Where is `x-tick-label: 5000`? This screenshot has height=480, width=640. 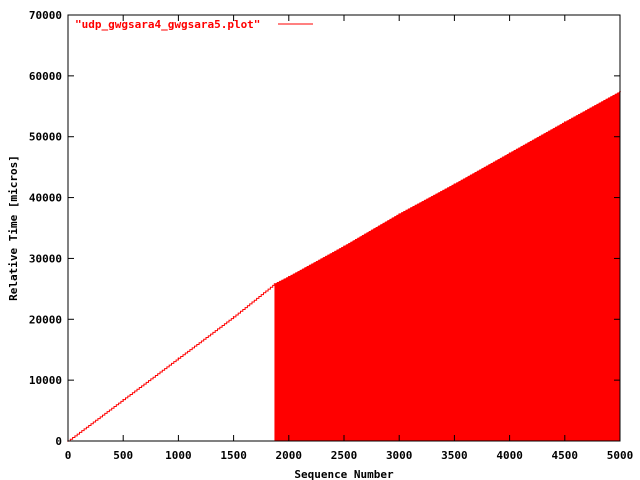 x-tick-label: 5000 is located at coordinates (620, 455).